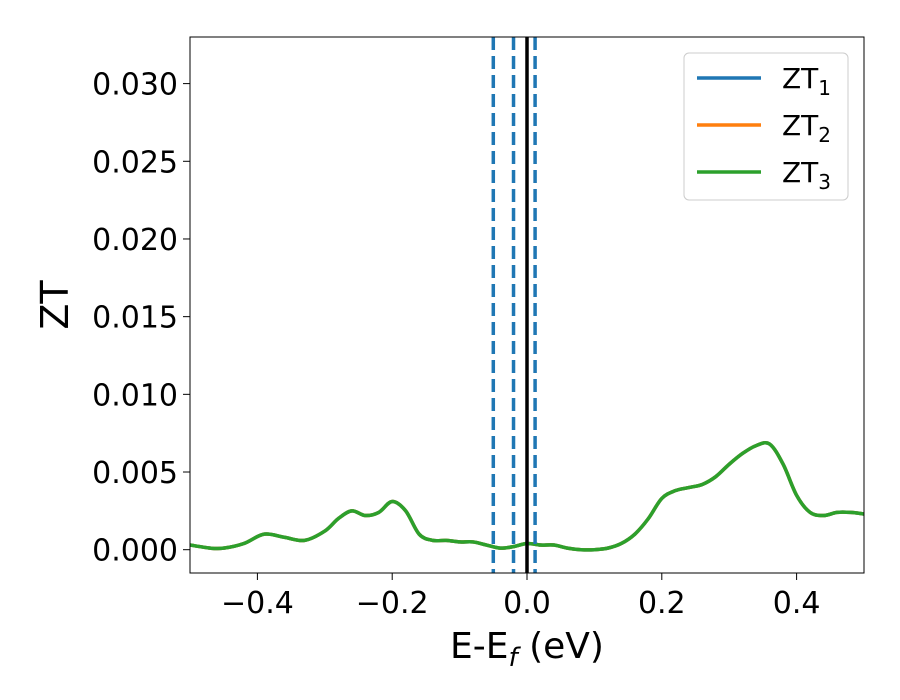 Image resolution: width=900 pixels, height=700 pixels. I want to click on y-tick-label: 0.030, so click(135, 85).